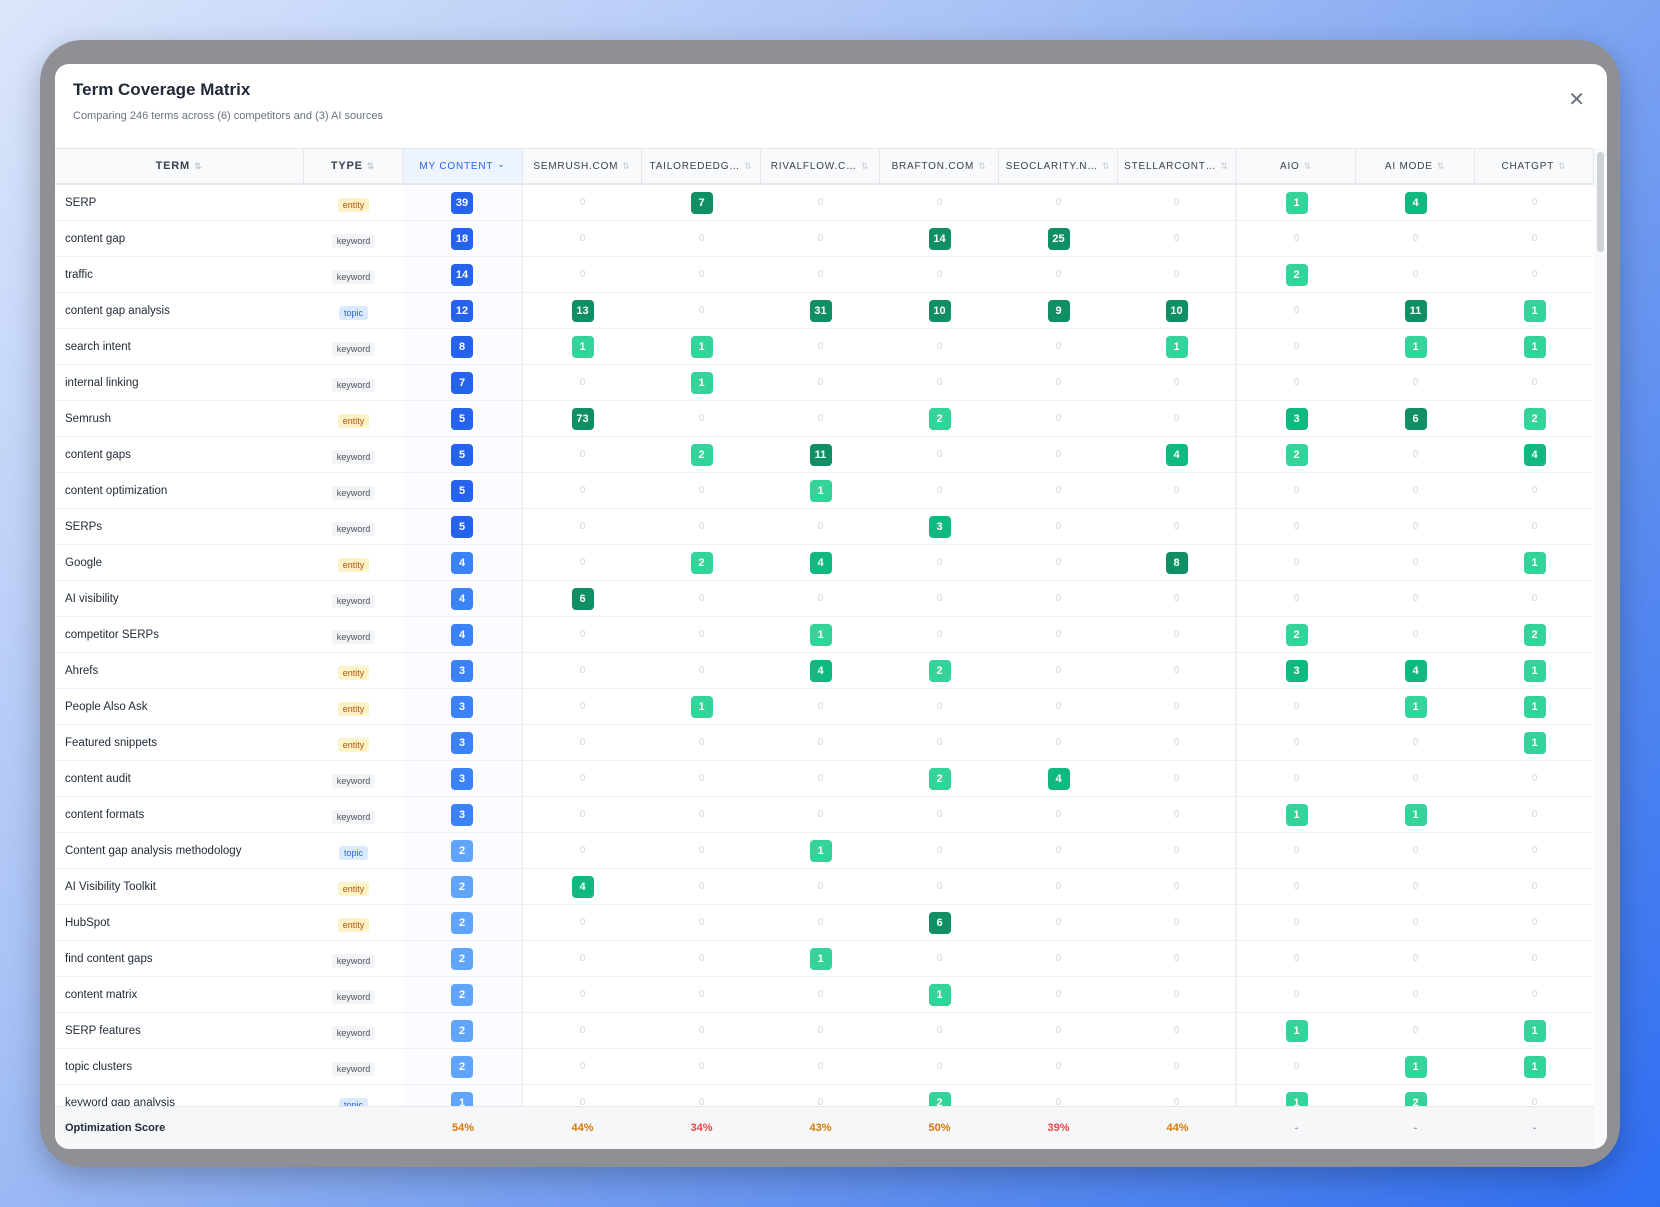 The height and width of the screenshot is (1207, 1660). Describe the element at coordinates (462, 310) in the screenshot. I see `my-content-count: 12` at that location.